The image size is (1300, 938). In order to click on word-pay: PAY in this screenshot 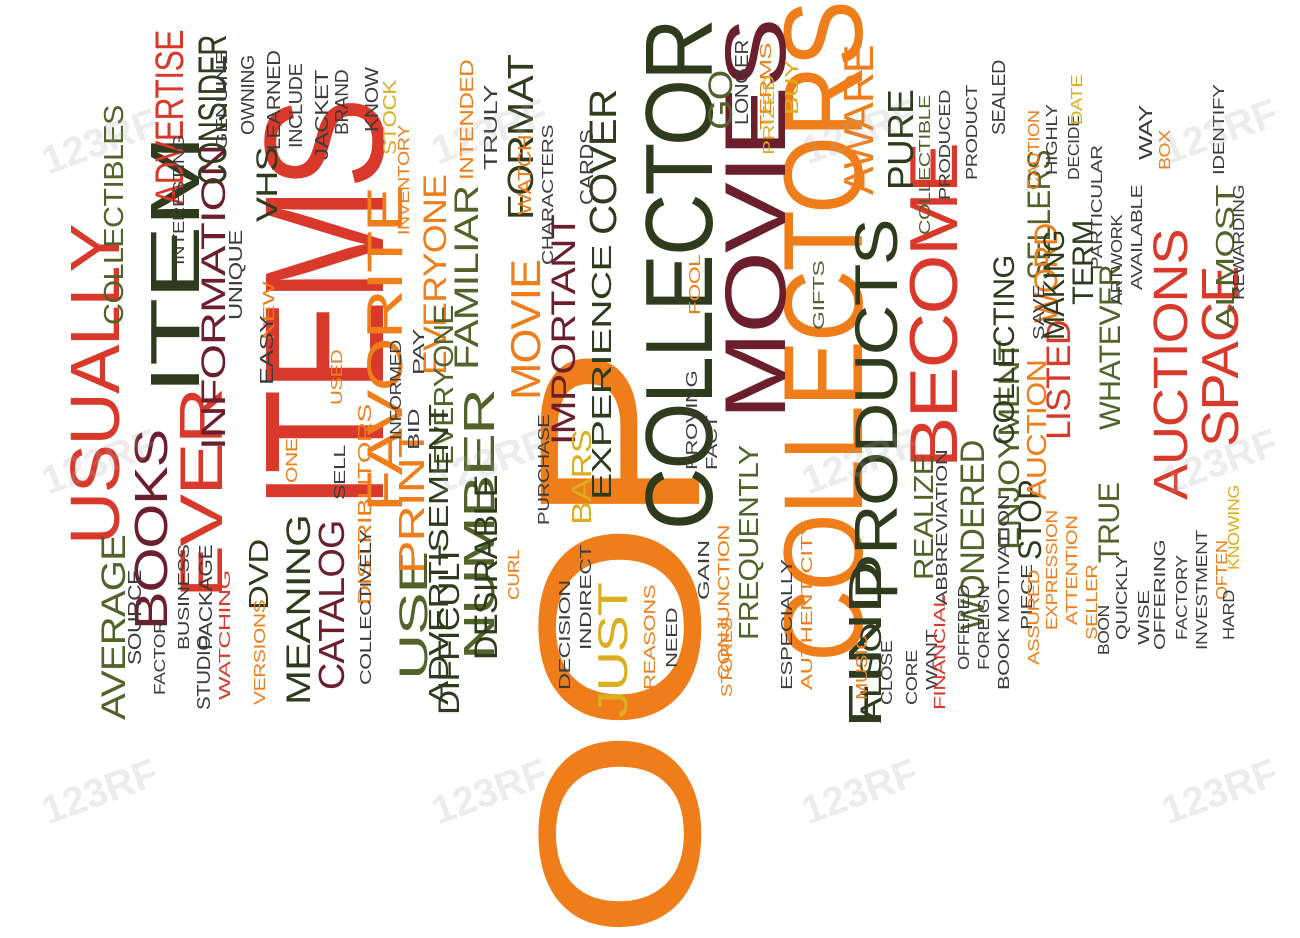, I will do `click(419, 352)`.